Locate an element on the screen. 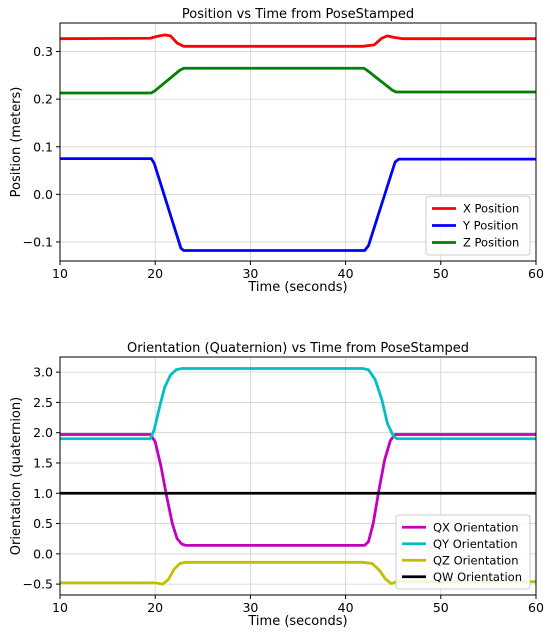  y-tick-label: 3.0 is located at coordinates (43, 372).